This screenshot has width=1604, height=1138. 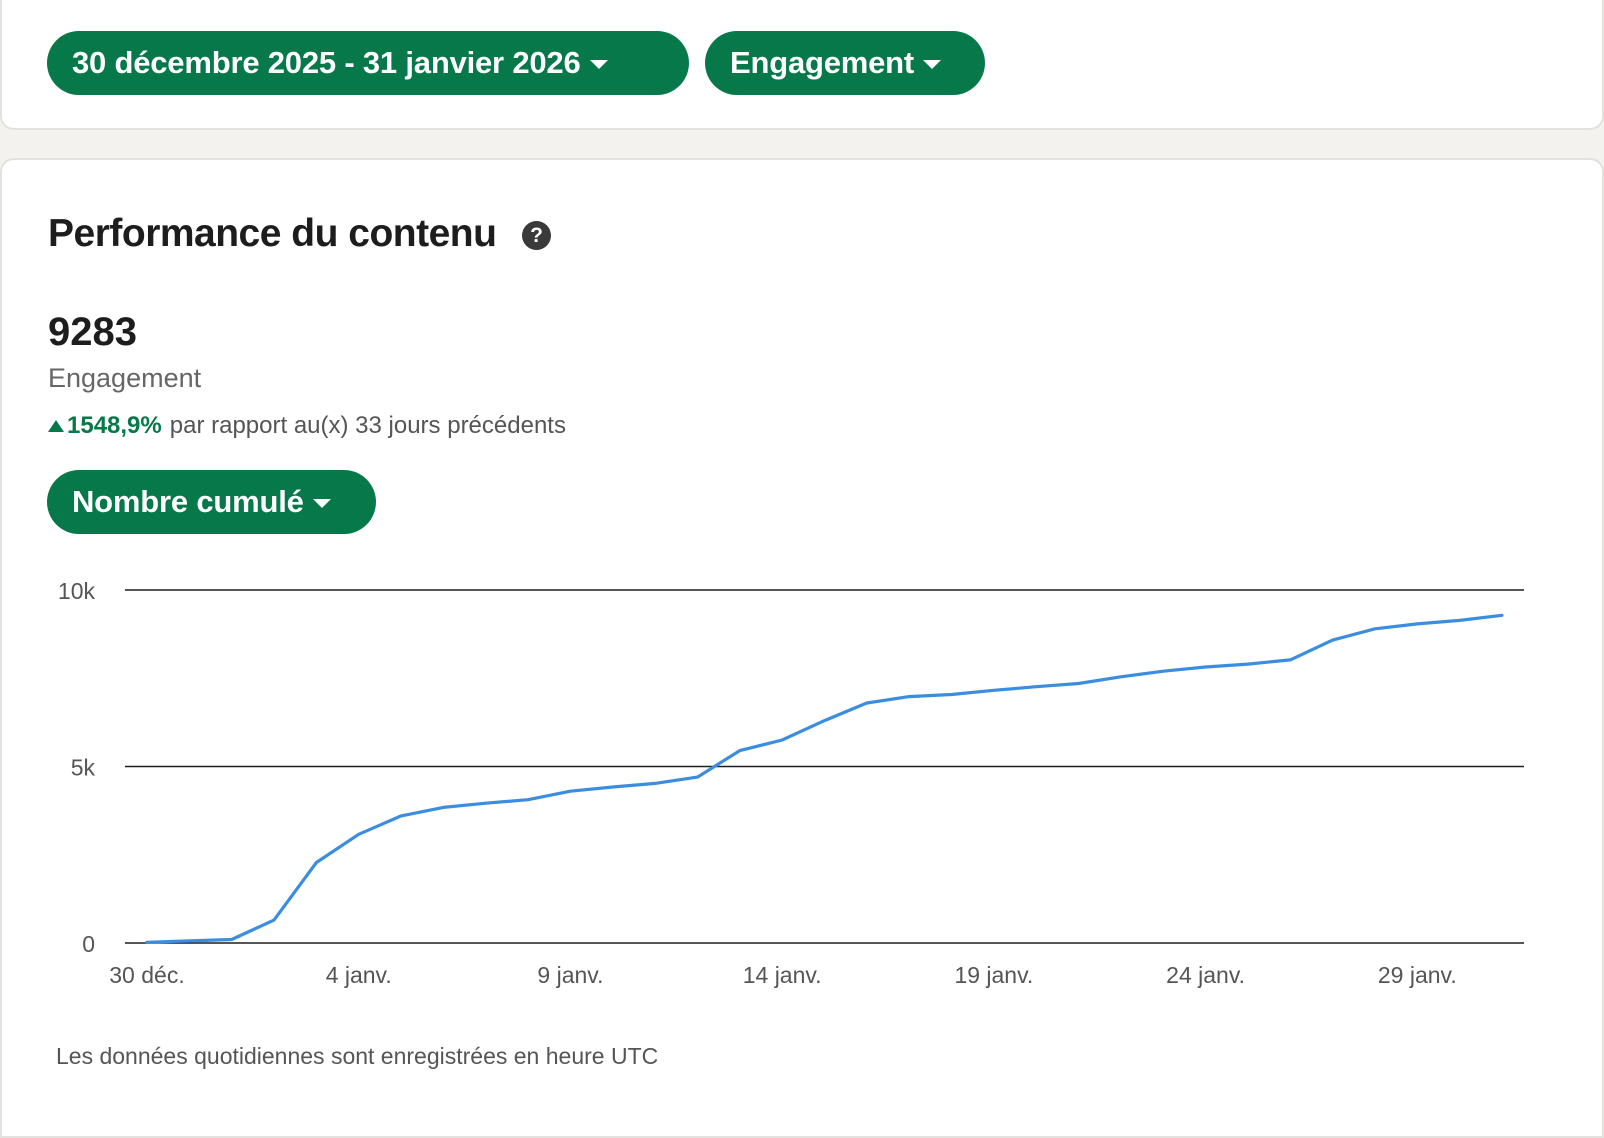 What do you see at coordinates (782, 975) in the screenshot?
I see `x-tick-label: 14 janv.` at bounding box center [782, 975].